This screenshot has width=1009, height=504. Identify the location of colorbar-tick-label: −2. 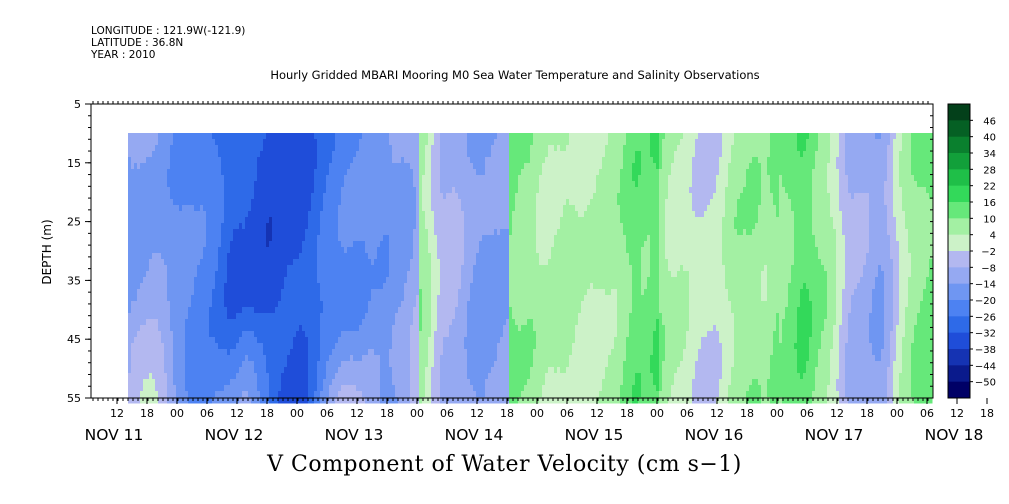
(988, 252).